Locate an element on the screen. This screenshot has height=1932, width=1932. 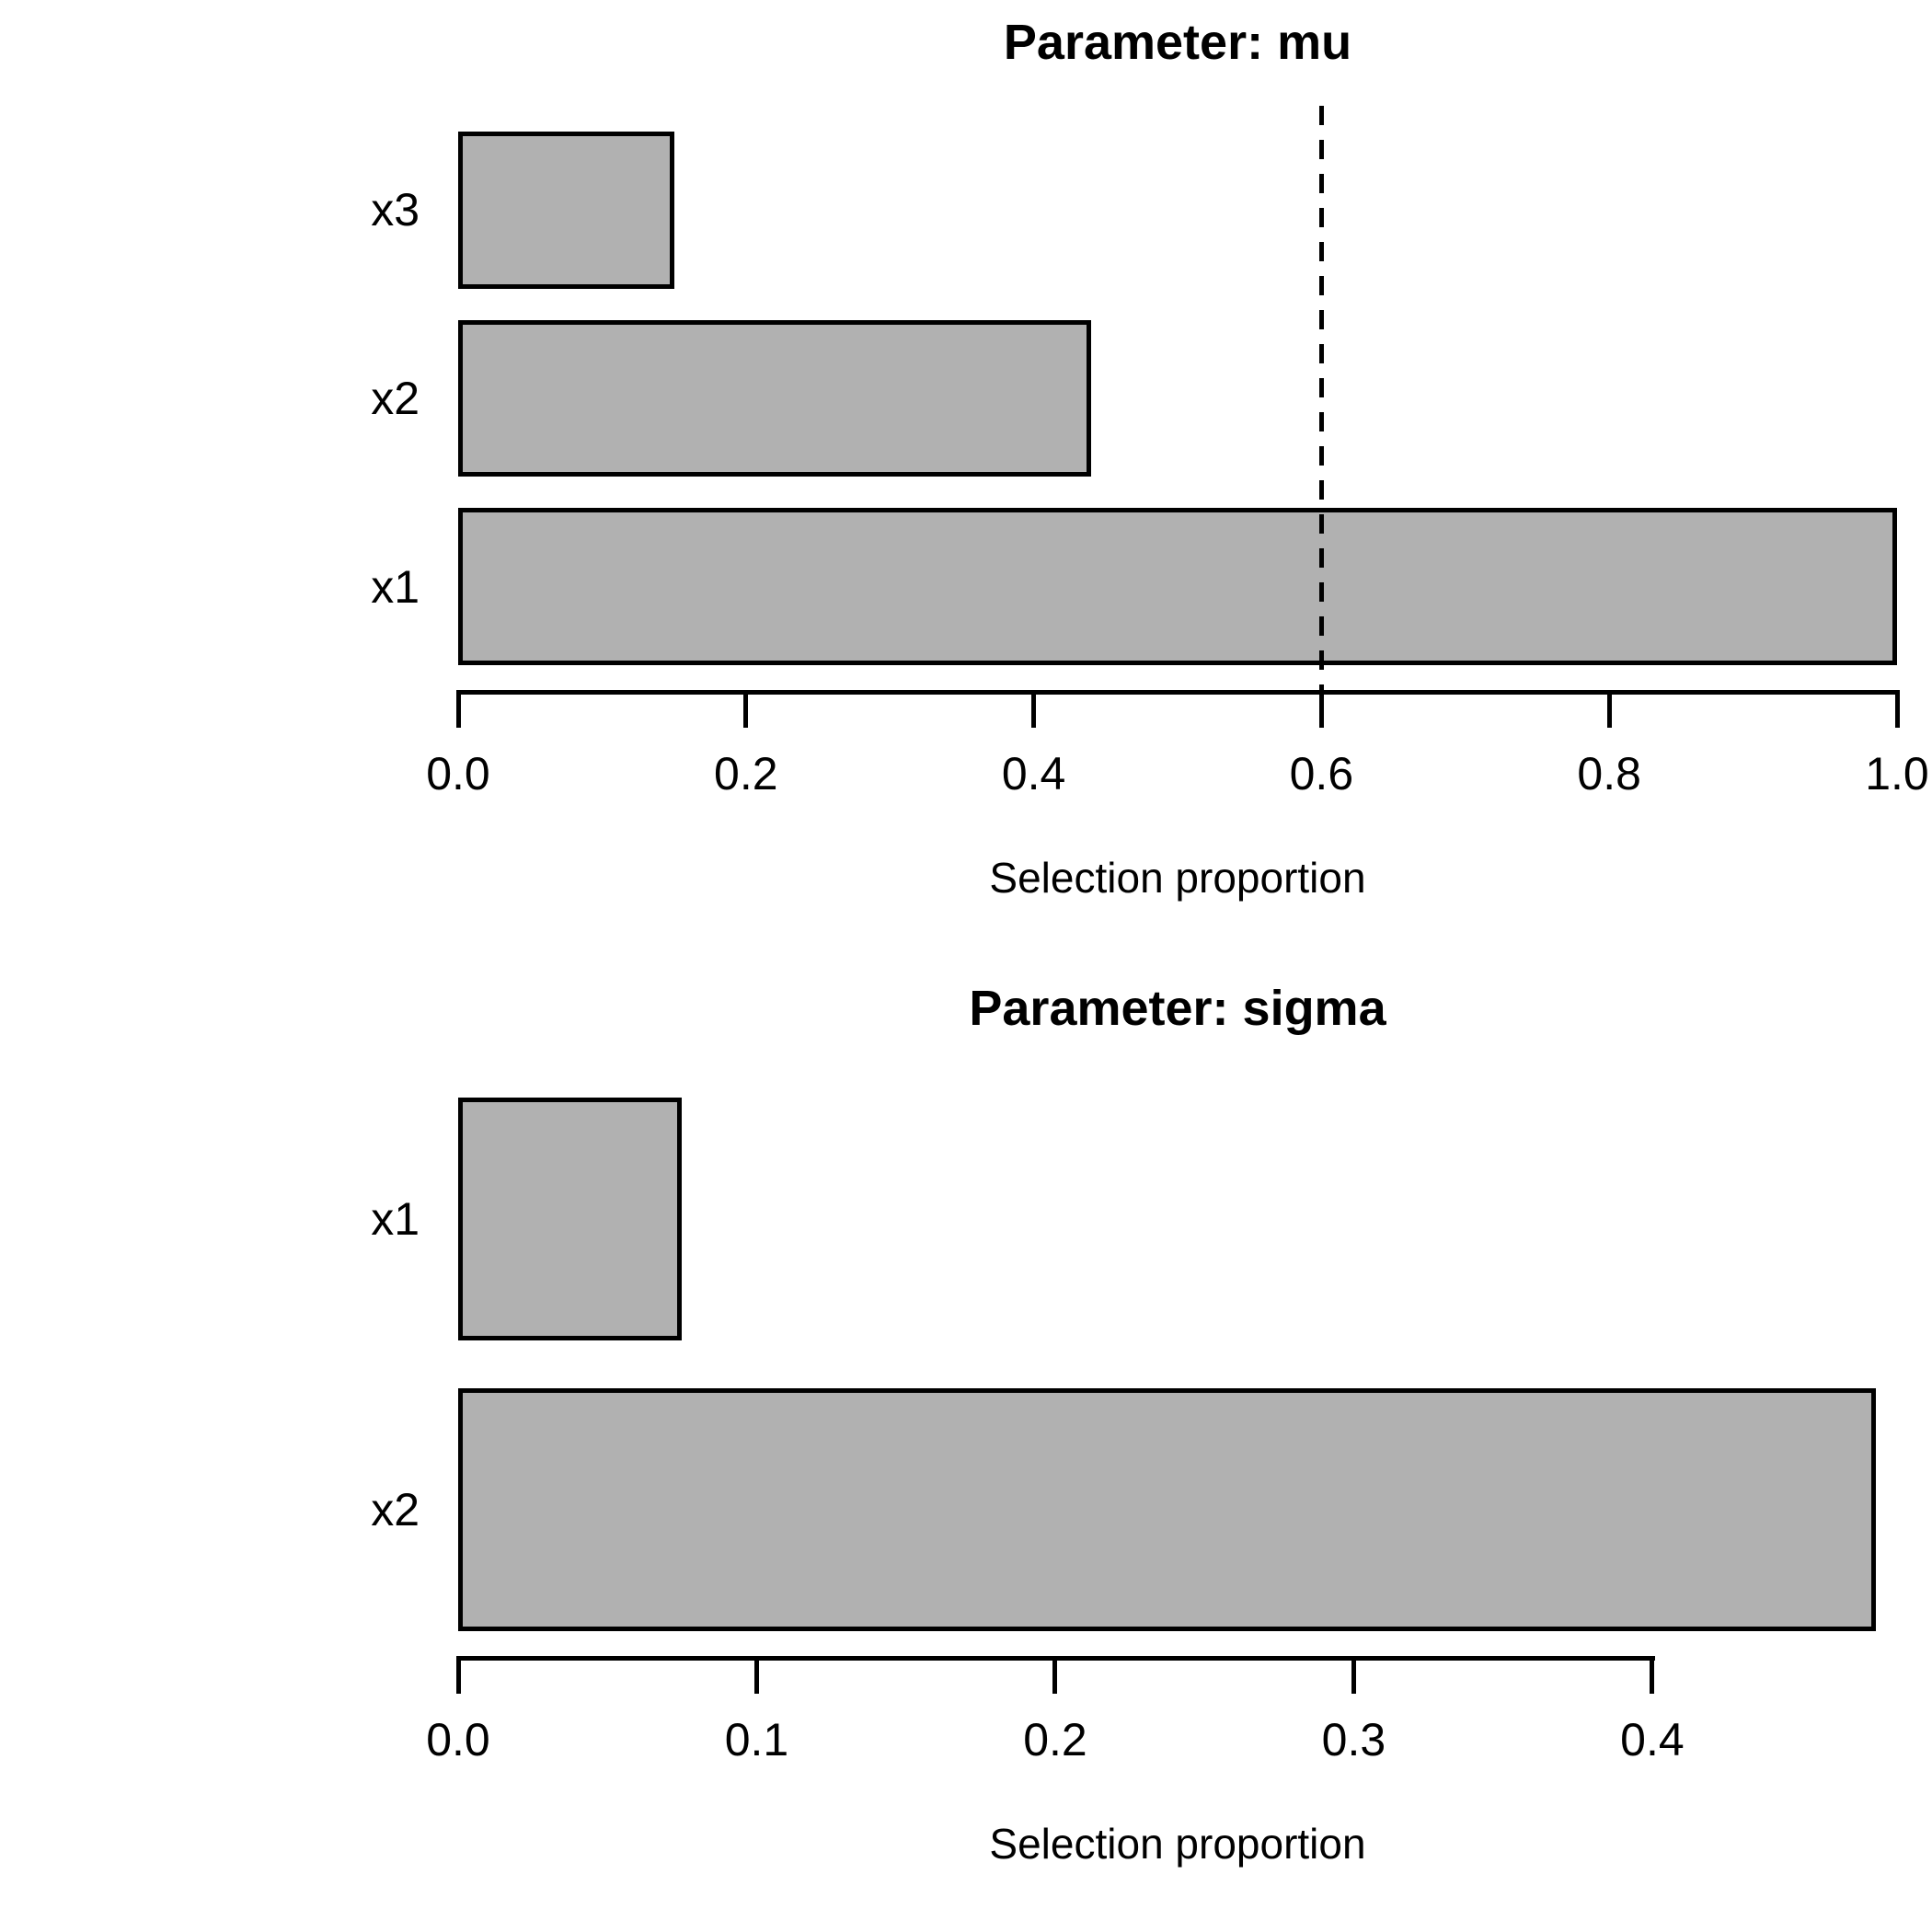
x-axis-label-sigma: Selection proportion is located at coordinates (1177, 1844).